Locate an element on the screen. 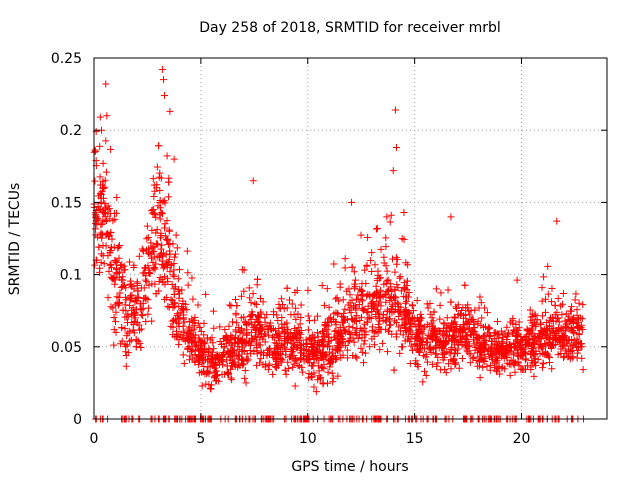 The height and width of the screenshot is (480, 640). data-point-peak is located at coordinates (396, 148).